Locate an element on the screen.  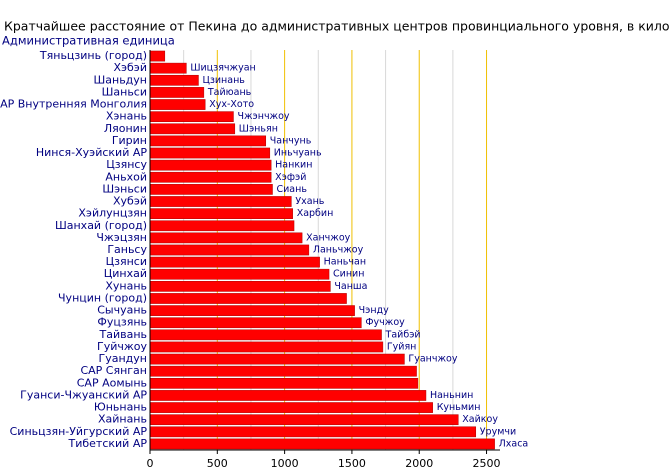
x-tick-label: 500 is located at coordinates (217, 463).